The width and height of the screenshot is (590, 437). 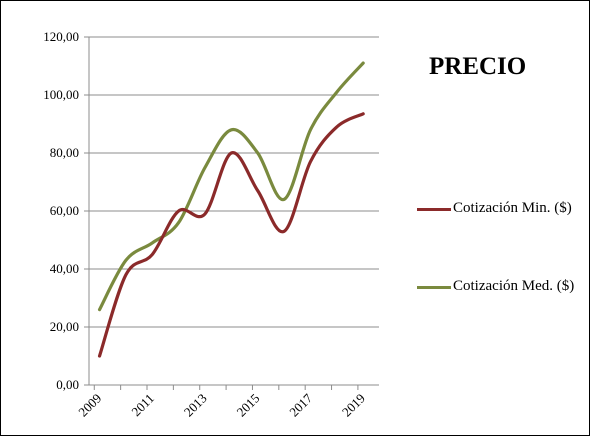 I want to click on y-tick-label: 120,00, so click(x=61, y=36).